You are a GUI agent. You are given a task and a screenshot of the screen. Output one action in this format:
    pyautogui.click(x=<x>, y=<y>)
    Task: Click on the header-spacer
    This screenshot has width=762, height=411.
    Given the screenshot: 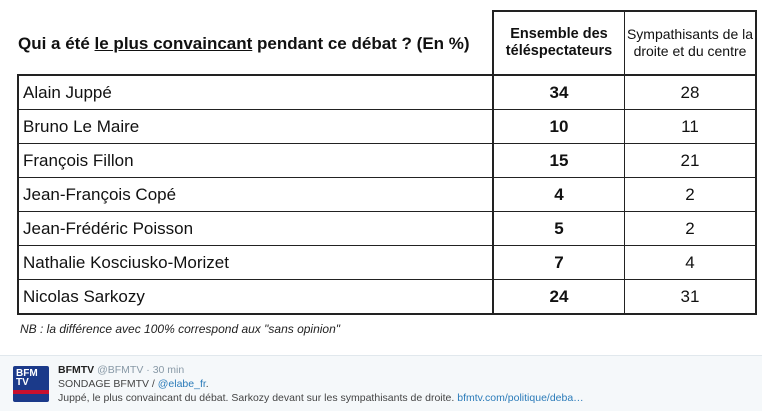 What is the action you would take?
    pyautogui.click(x=255, y=43)
    